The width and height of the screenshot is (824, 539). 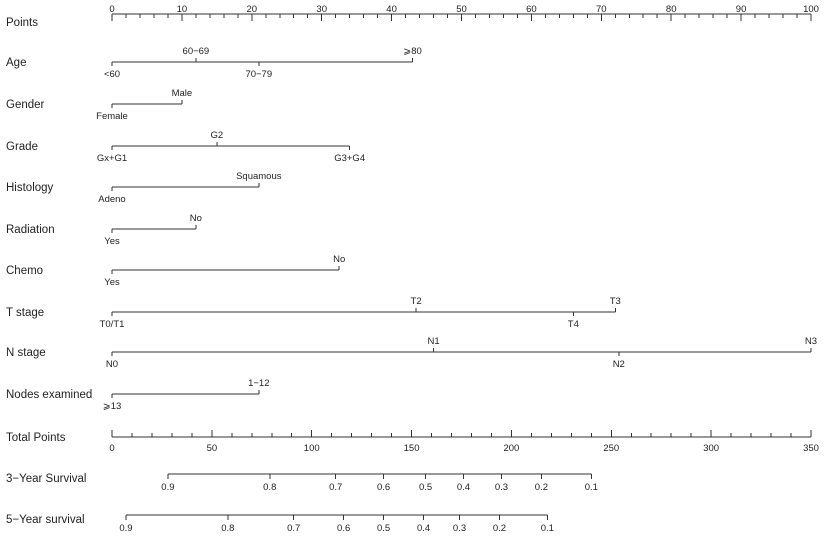 What do you see at coordinates (112, 74) in the screenshot?
I see `var-age-level-label: <60` at bounding box center [112, 74].